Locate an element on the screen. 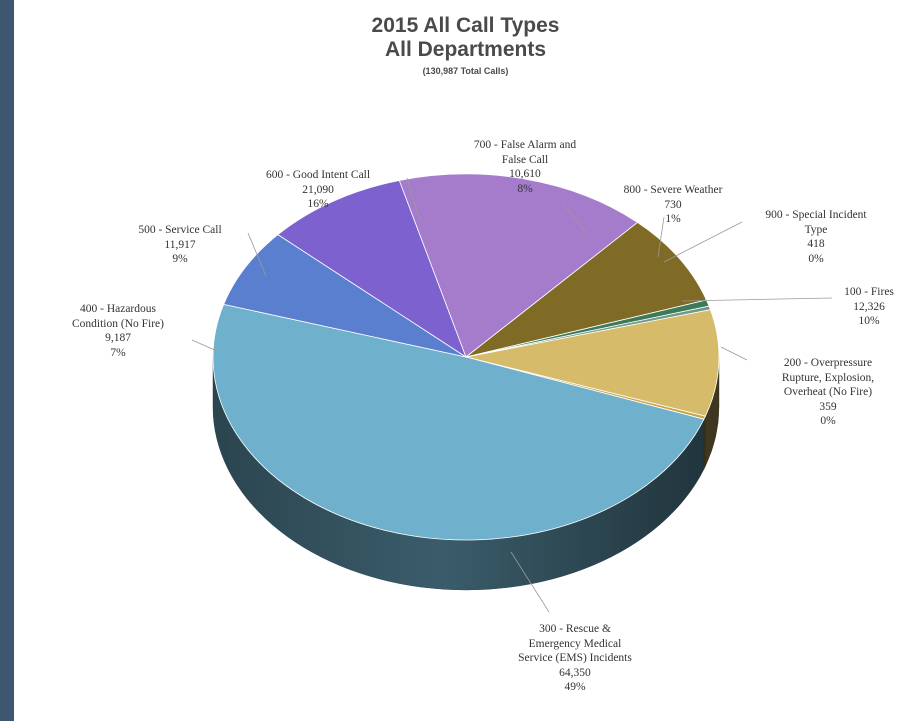  slice-label-name: Service (EMS) Incidents is located at coordinates (575, 658).